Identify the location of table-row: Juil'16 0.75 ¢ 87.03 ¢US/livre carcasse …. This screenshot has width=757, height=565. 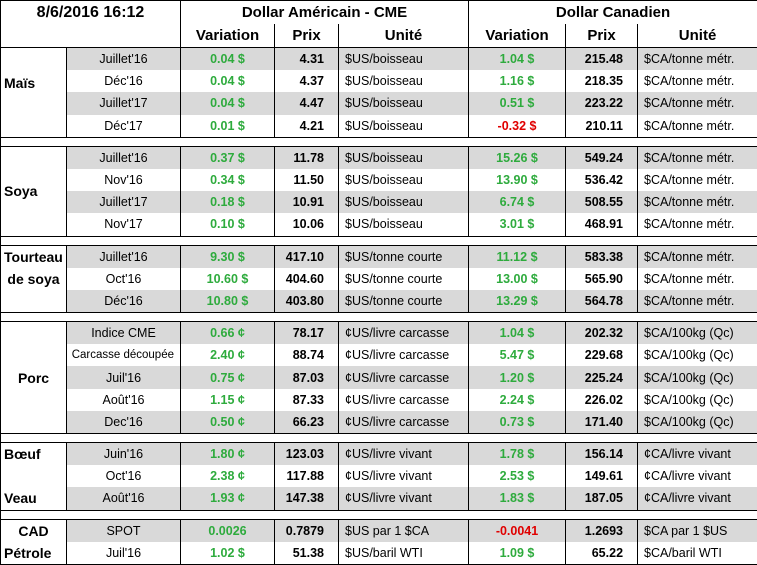
(379, 377).